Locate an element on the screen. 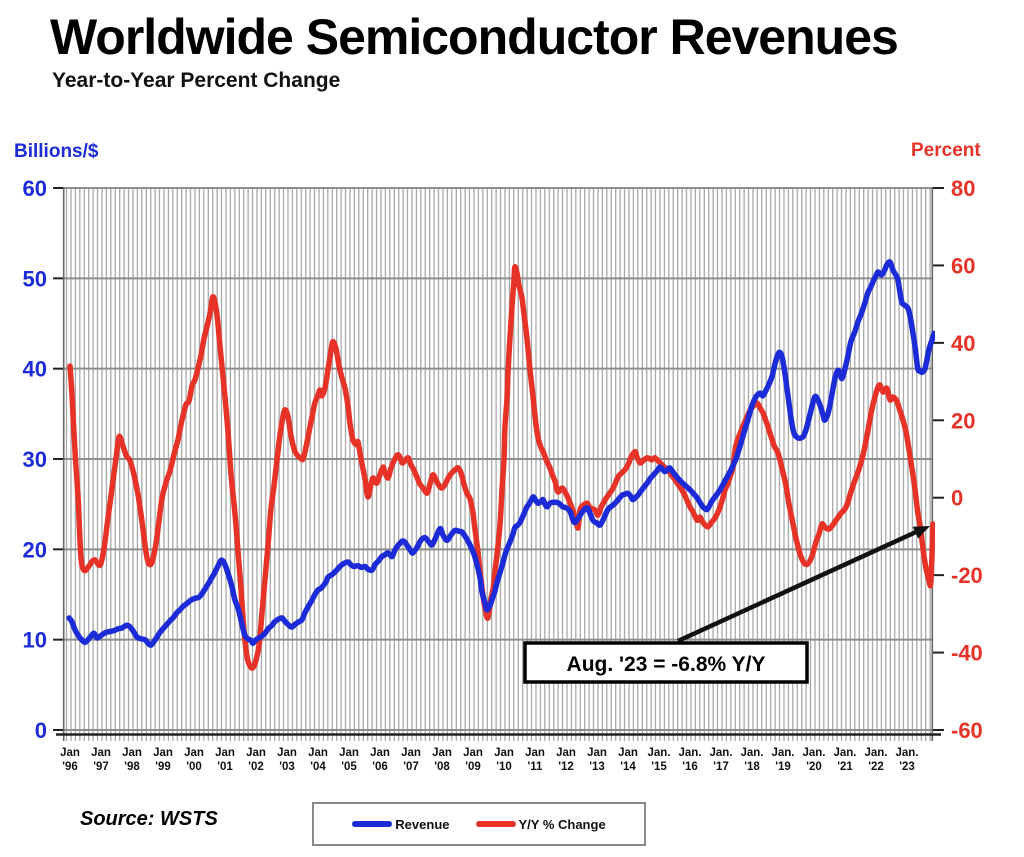 This screenshot has width=1024, height=857. page-title: Worldwide Semiconductor Revenues is located at coordinates (474, 37).